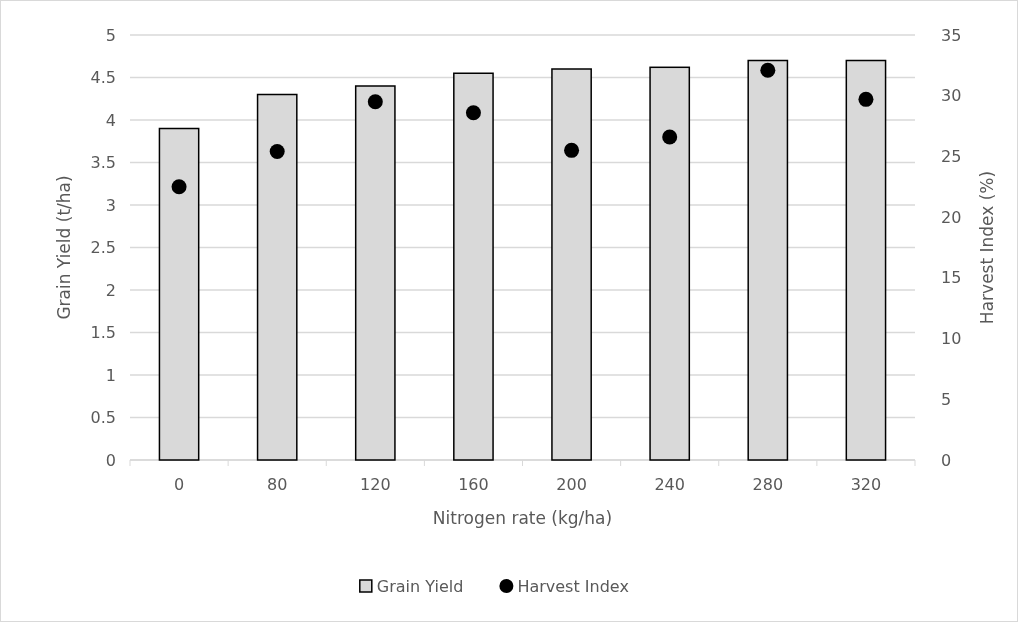 The height and width of the screenshot is (622, 1018). Describe the element at coordinates (110, 290) in the screenshot. I see `y-tick-label: 2` at that location.